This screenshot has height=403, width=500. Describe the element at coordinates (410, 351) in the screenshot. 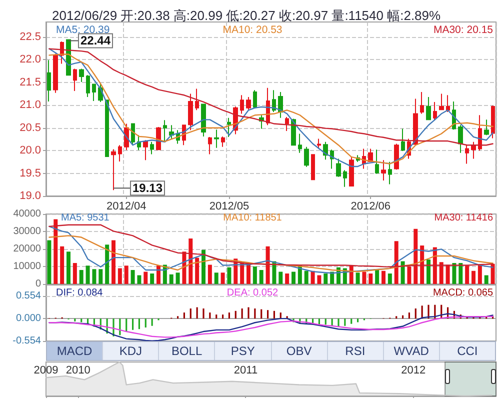

I see `tab-button: WVAD` at that location.